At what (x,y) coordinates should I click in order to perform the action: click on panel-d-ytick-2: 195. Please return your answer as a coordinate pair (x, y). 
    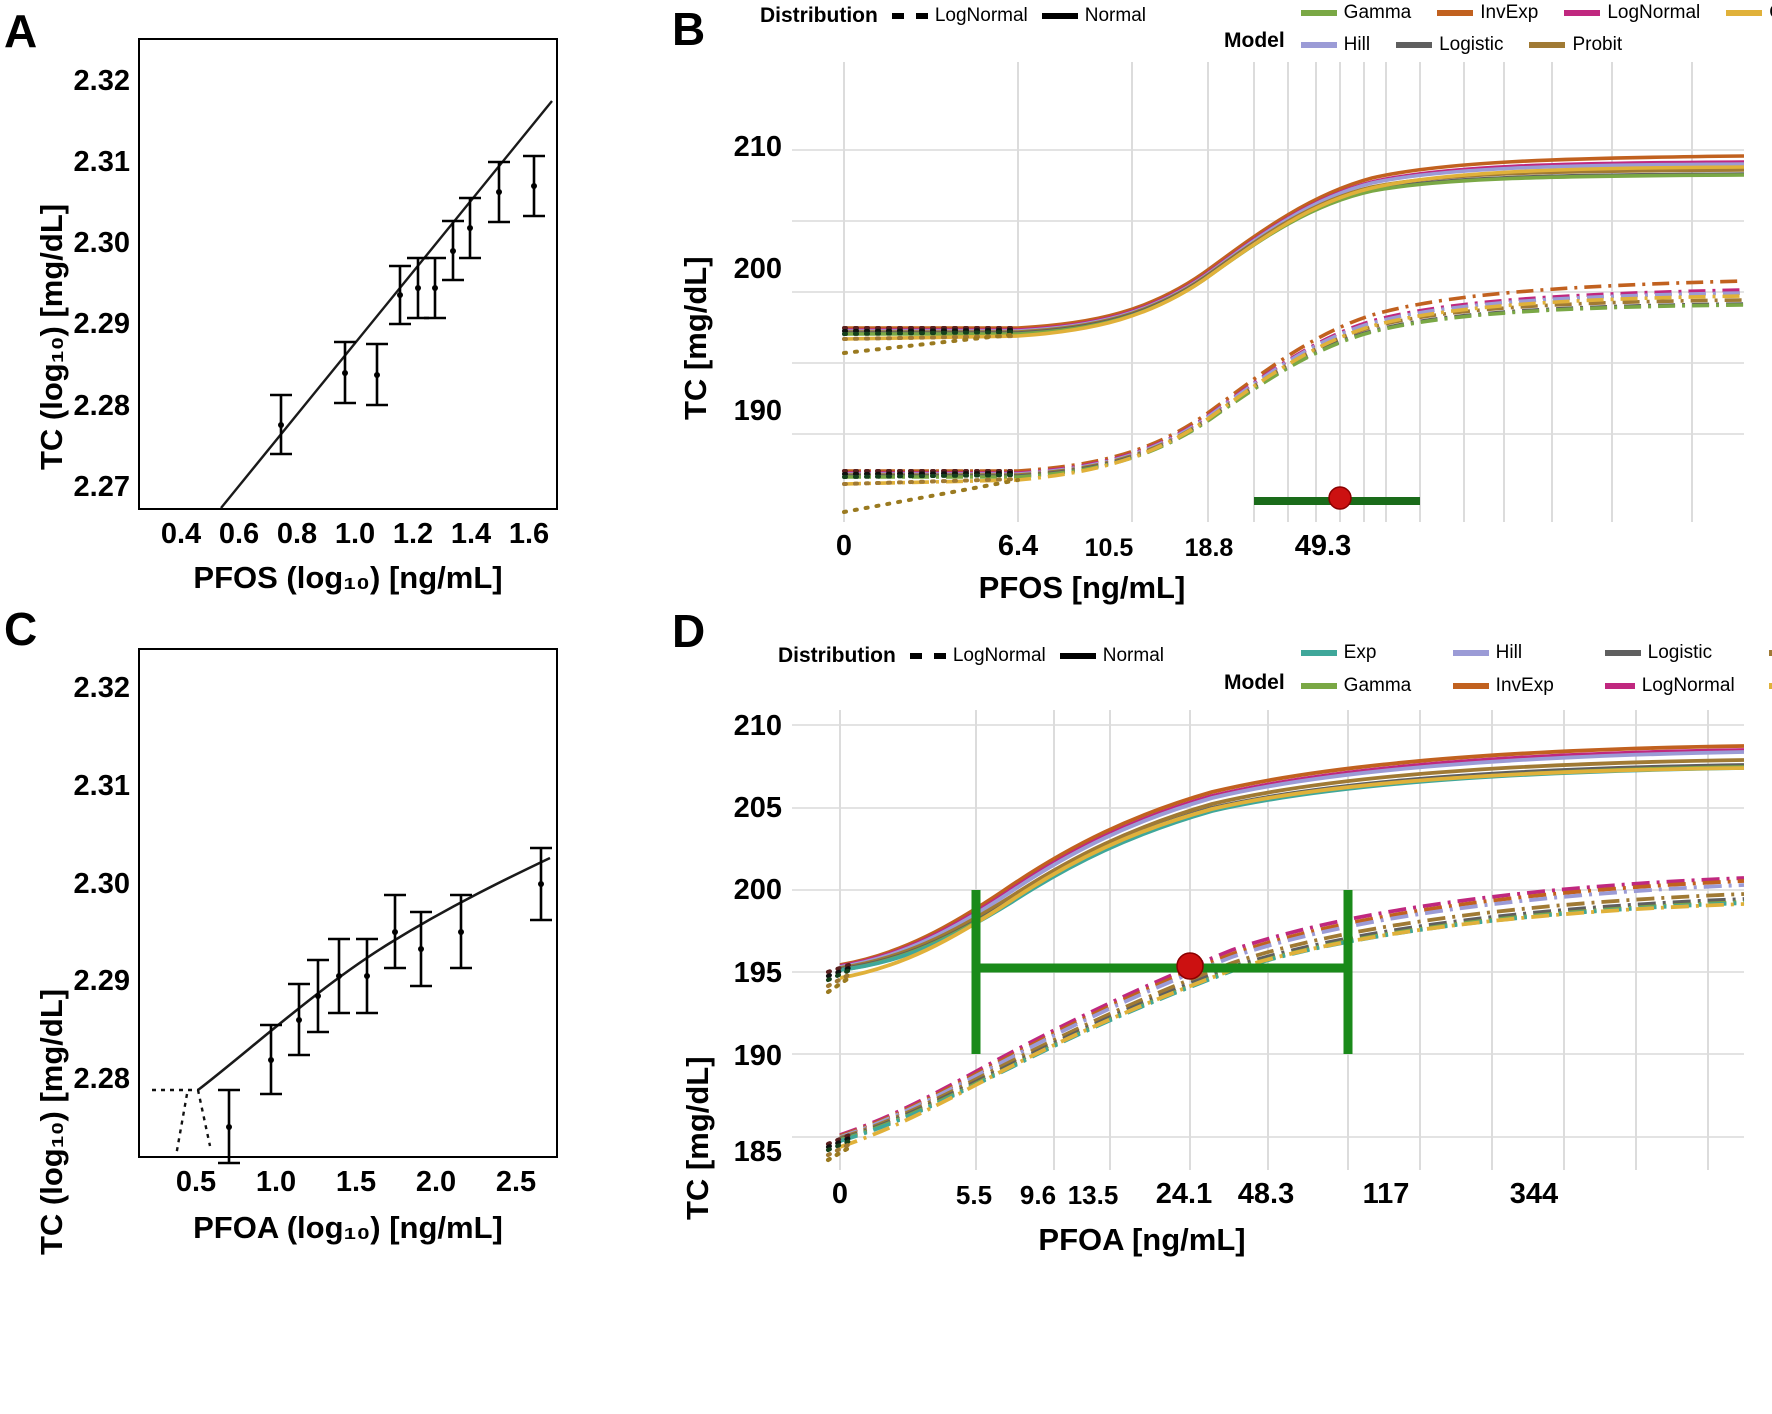
    Looking at the image, I should click on (757, 973).